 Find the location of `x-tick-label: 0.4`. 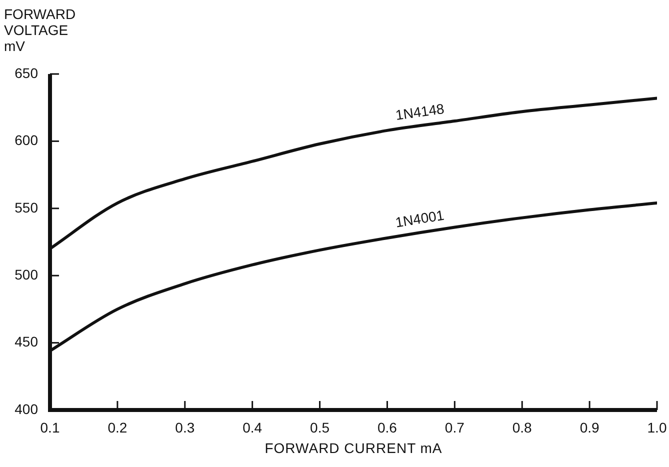

x-tick-label: 0.4 is located at coordinates (252, 427).